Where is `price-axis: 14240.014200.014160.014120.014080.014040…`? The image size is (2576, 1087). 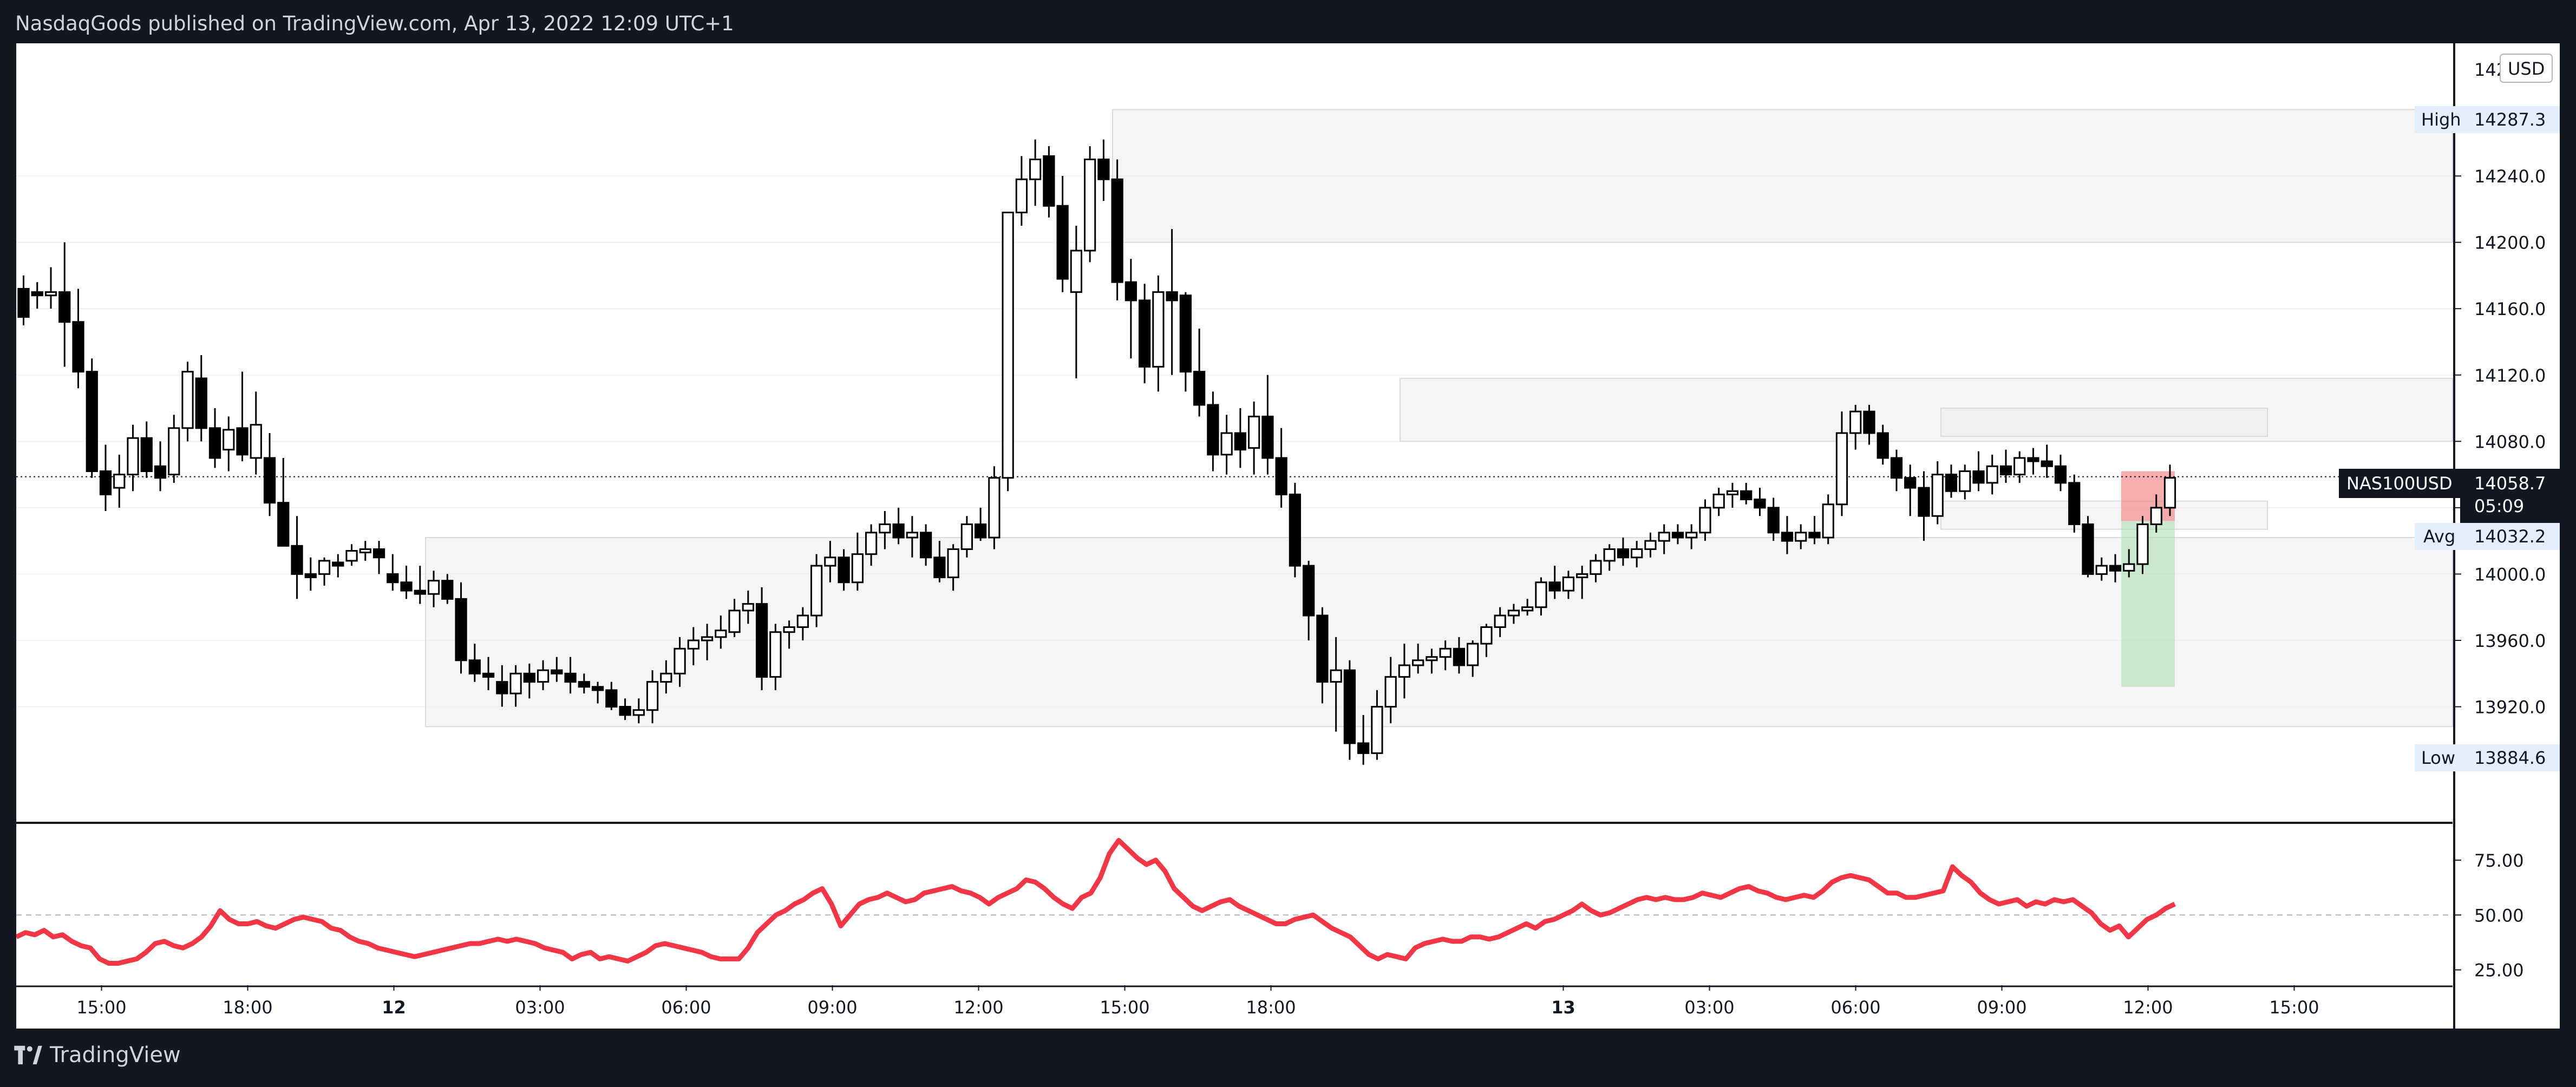
price-axis: 14240.014200.014160.014120.014080.014040… is located at coordinates (2500, 442).